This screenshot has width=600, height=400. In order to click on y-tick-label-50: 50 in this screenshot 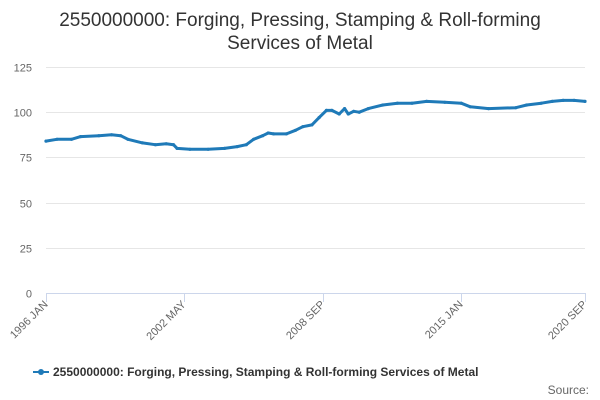, I will do `click(26, 205)`.